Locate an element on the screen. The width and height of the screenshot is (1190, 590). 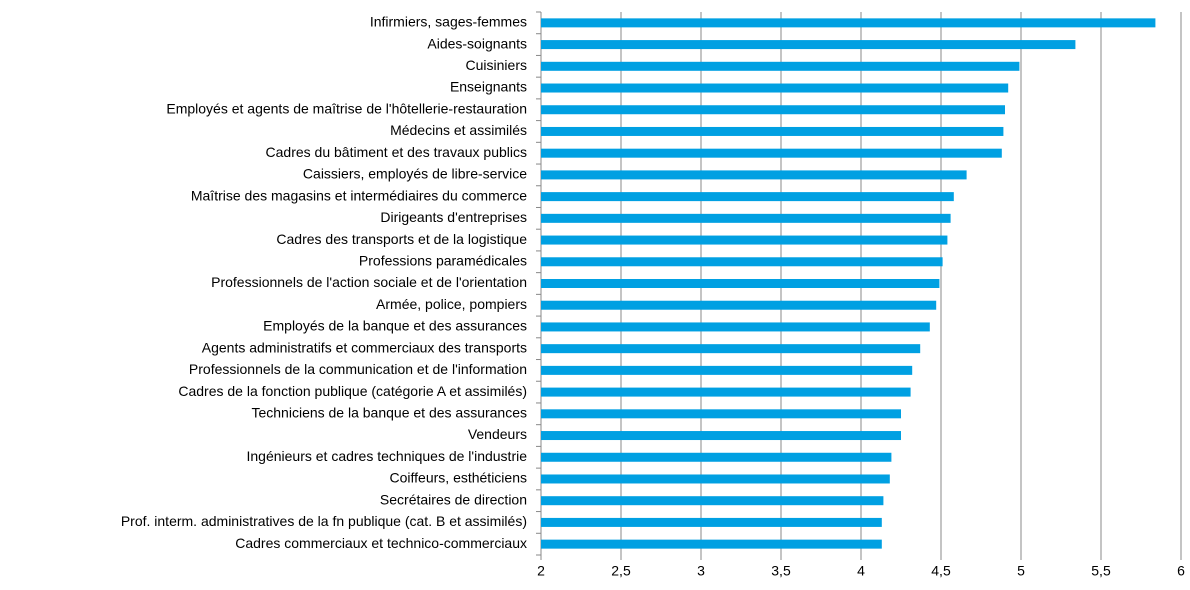
y-tick-label: Employés de la banque et des assurances is located at coordinates (395, 326).